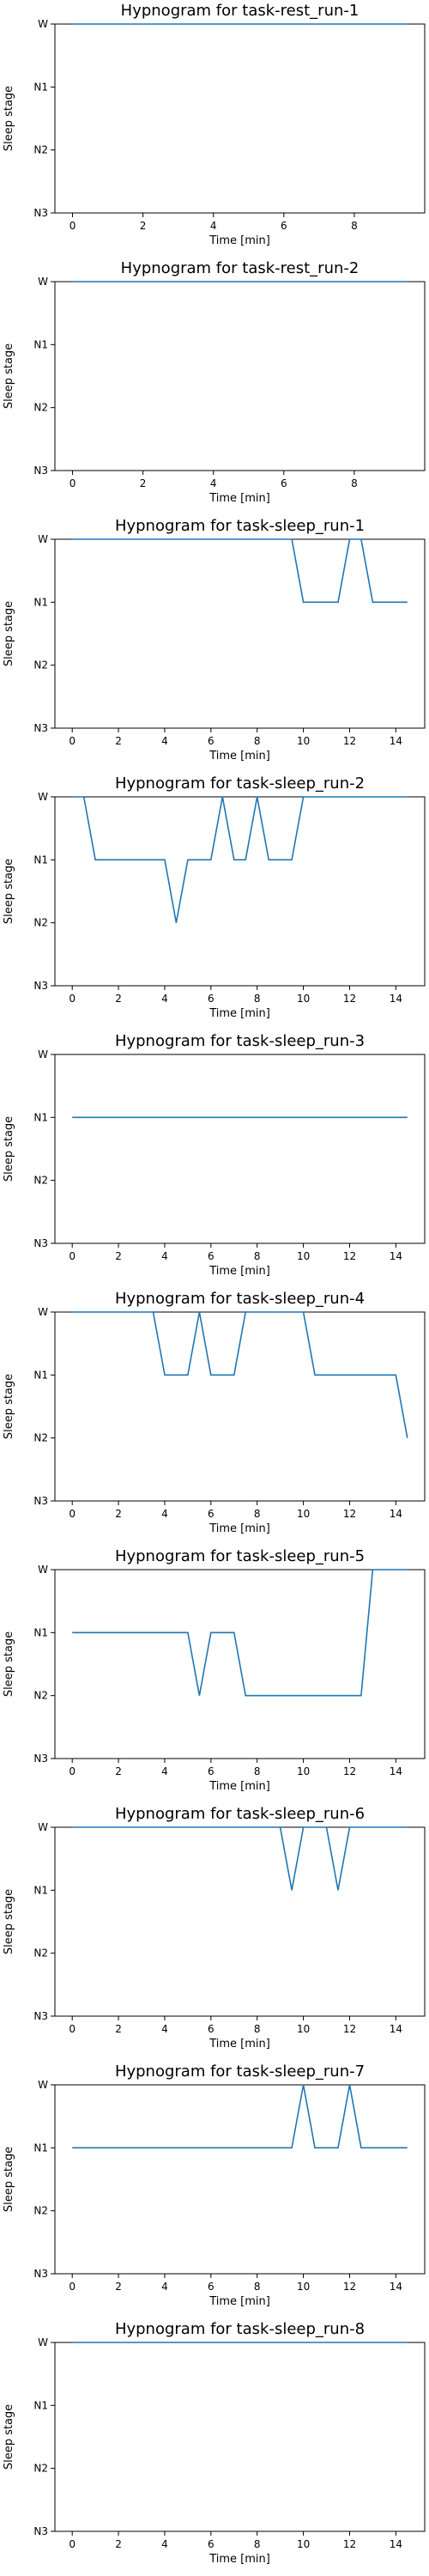  Describe the element at coordinates (240, 1041) in the screenshot. I see `chart-title: Hypnogram for task-sleep_run-3` at that location.